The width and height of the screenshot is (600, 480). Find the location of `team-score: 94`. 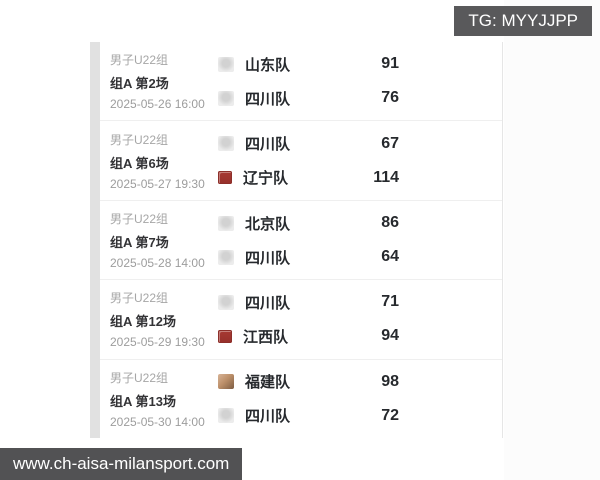

team-score: 94 is located at coordinates (390, 336).